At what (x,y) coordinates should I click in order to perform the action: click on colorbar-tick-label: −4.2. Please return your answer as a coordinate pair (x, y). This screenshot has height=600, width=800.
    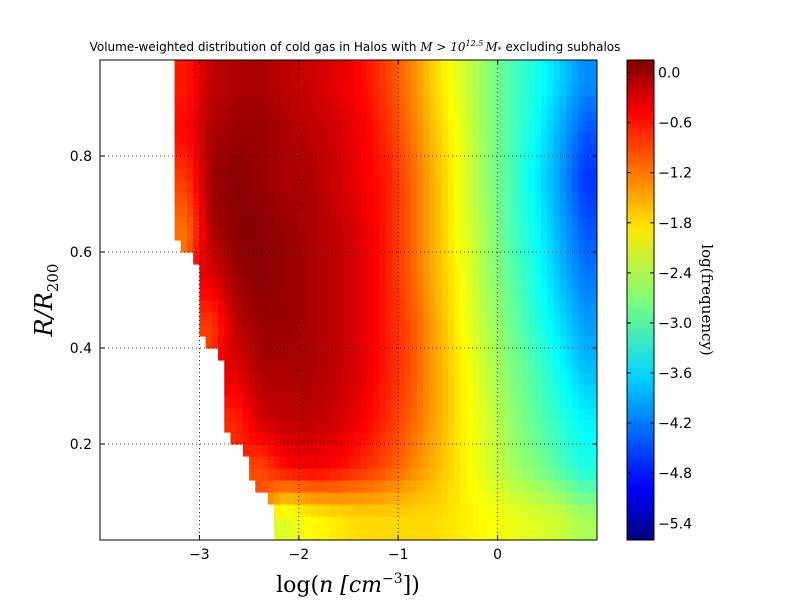
    Looking at the image, I should click on (675, 424).